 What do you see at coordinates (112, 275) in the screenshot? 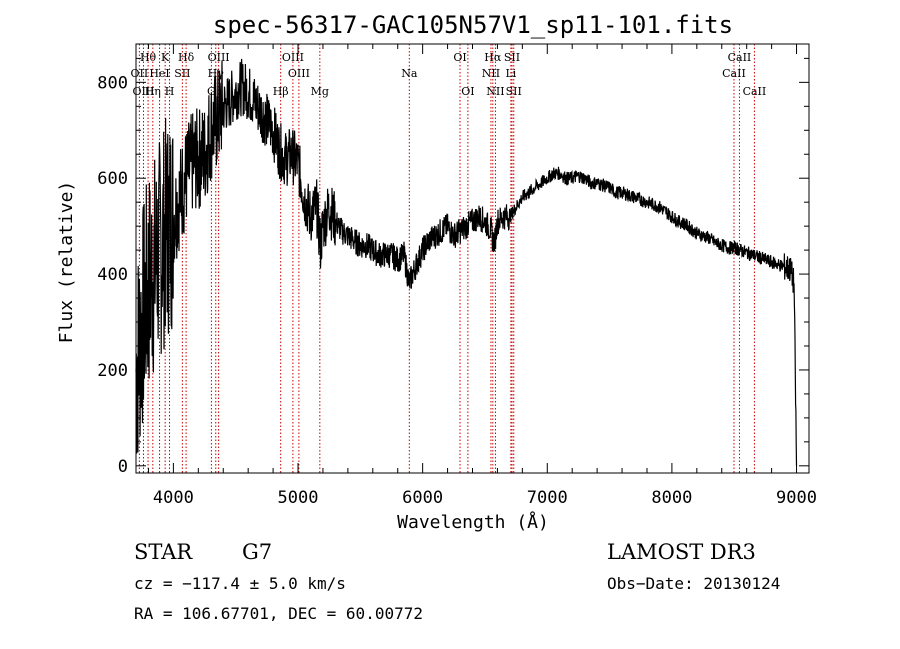
I see `y-tick-label: 400` at bounding box center [112, 275].